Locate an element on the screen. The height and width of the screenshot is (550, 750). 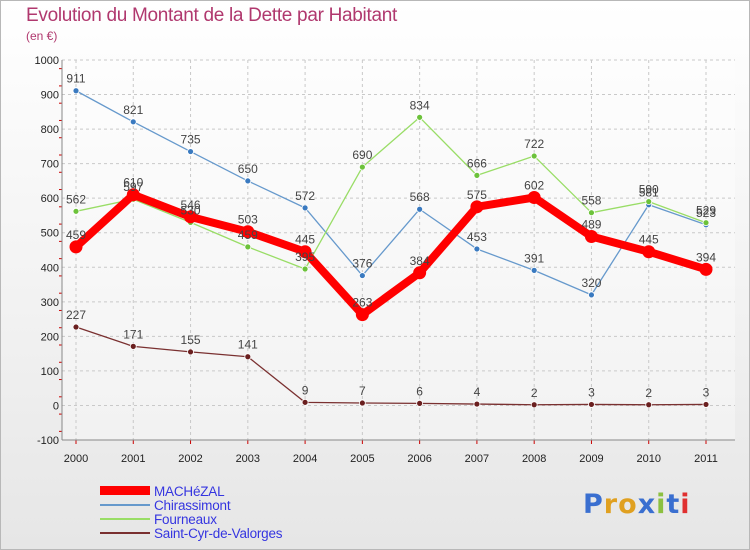
x-tick-label: 2001 is located at coordinates (133, 459).